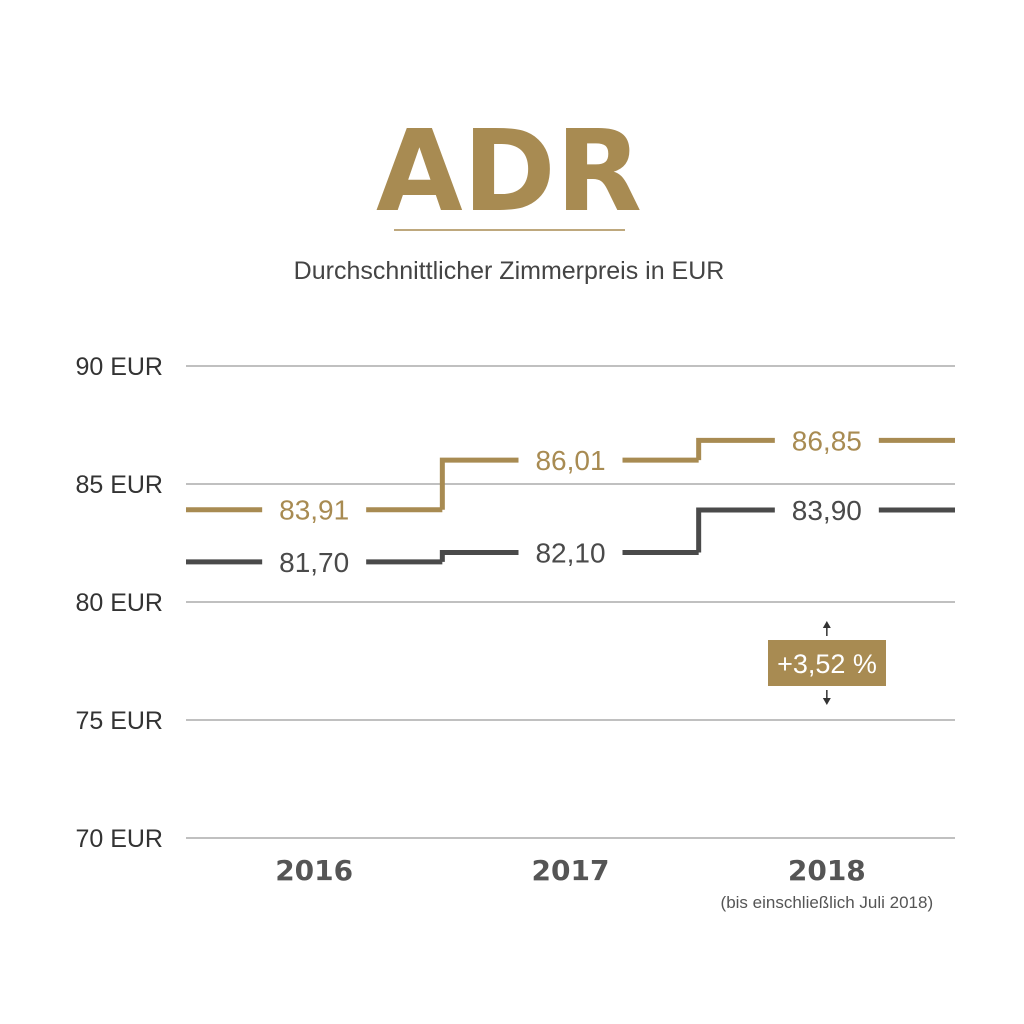 The image size is (1024, 1024). What do you see at coordinates (827, 510) in the screenshot?
I see `data-label: 83,90` at bounding box center [827, 510].